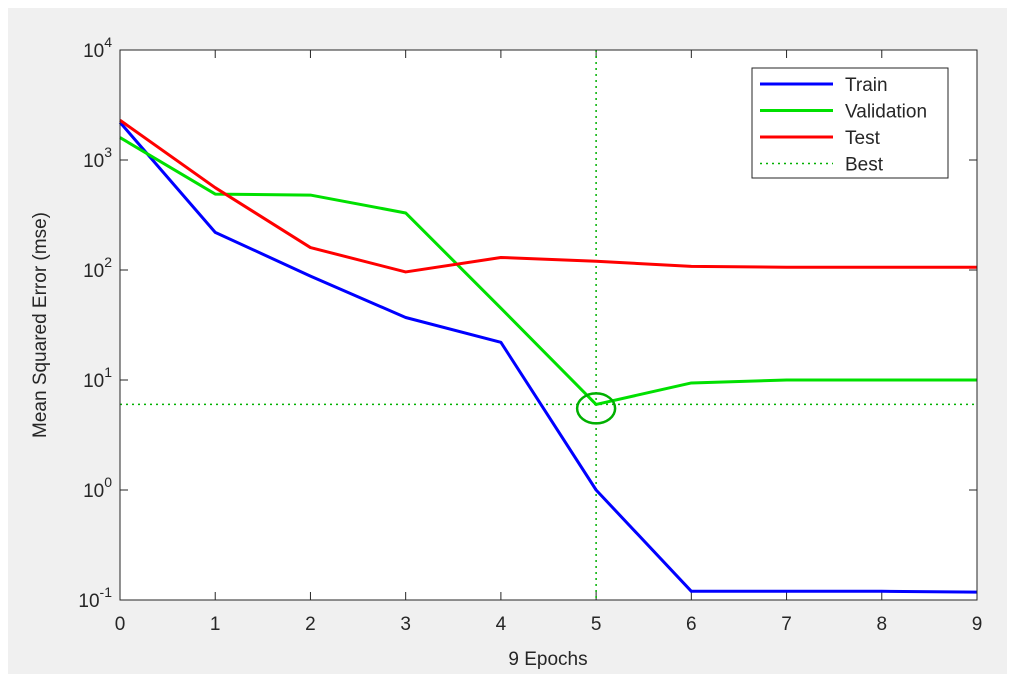 This screenshot has height=682, width=1015. What do you see at coordinates (866, 85) in the screenshot?
I see `legend-label: Train` at bounding box center [866, 85].